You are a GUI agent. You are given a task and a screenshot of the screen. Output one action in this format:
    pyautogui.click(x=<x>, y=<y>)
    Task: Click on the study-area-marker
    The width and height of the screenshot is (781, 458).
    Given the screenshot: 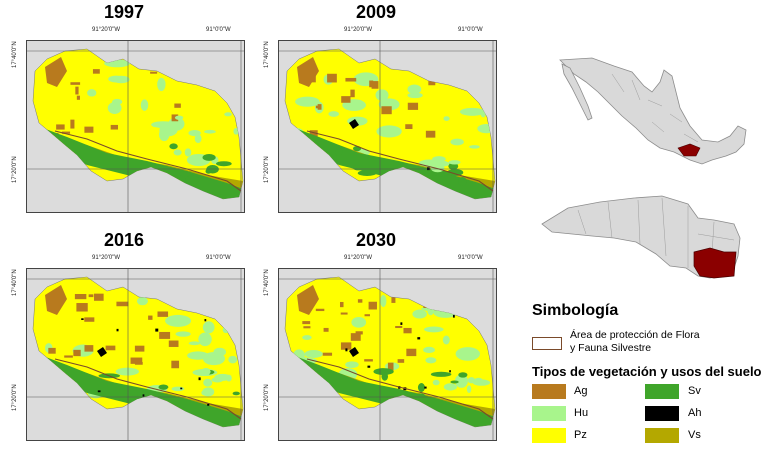 What is the action you would take?
    pyautogui.click(x=715, y=263)
    